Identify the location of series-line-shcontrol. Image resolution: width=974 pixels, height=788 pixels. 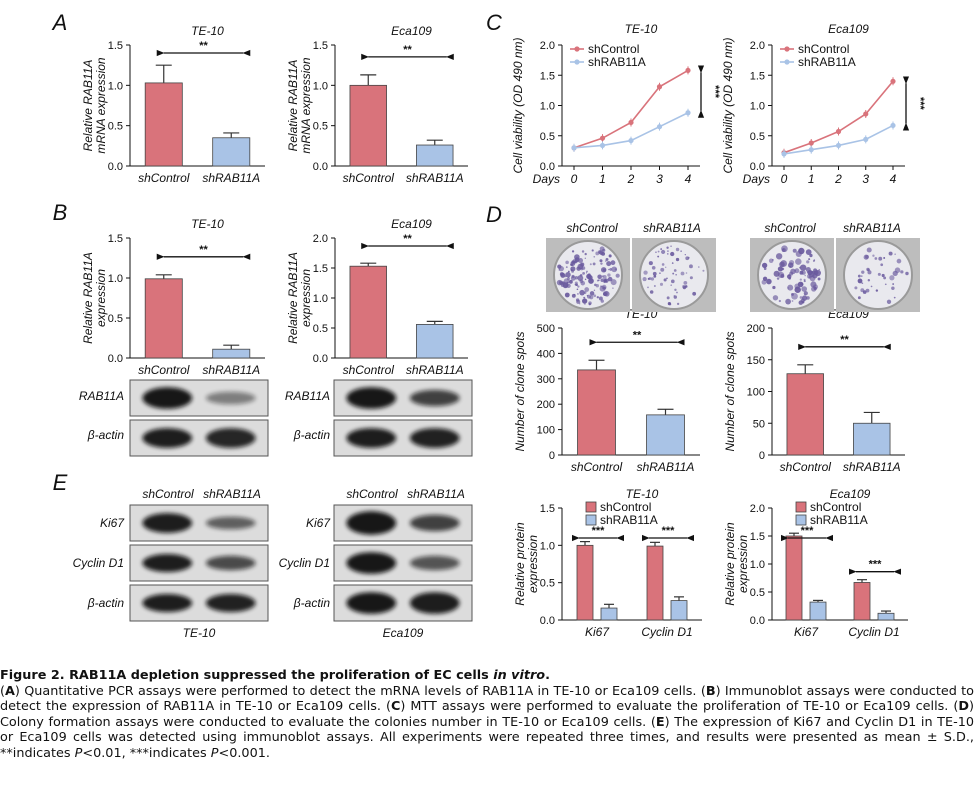
(631, 109).